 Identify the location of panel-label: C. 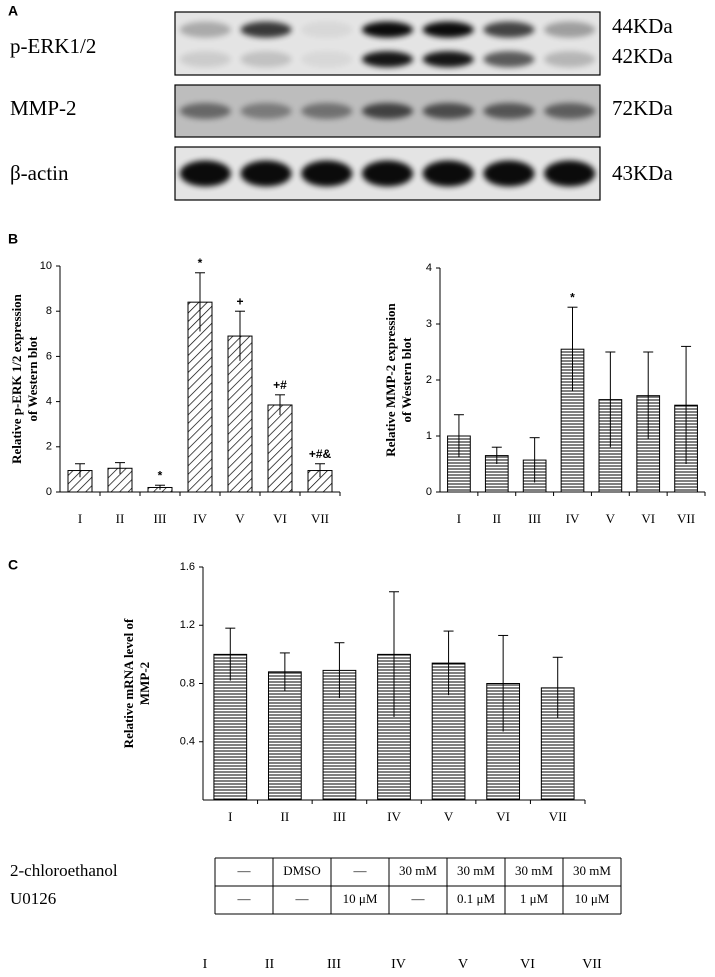
(13, 565).